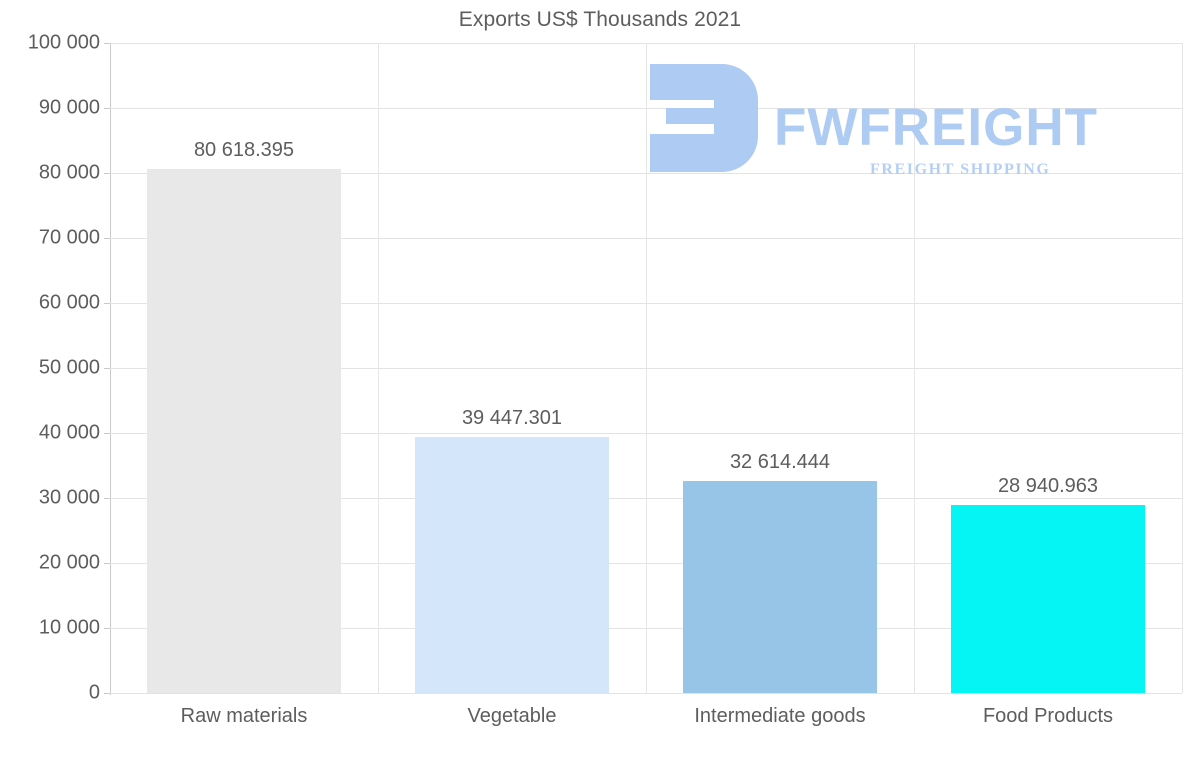 The image size is (1200, 763). What do you see at coordinates (646, 693) in the screenshot?
I see `gridline-horizontal` at bounding box center [646, 693].